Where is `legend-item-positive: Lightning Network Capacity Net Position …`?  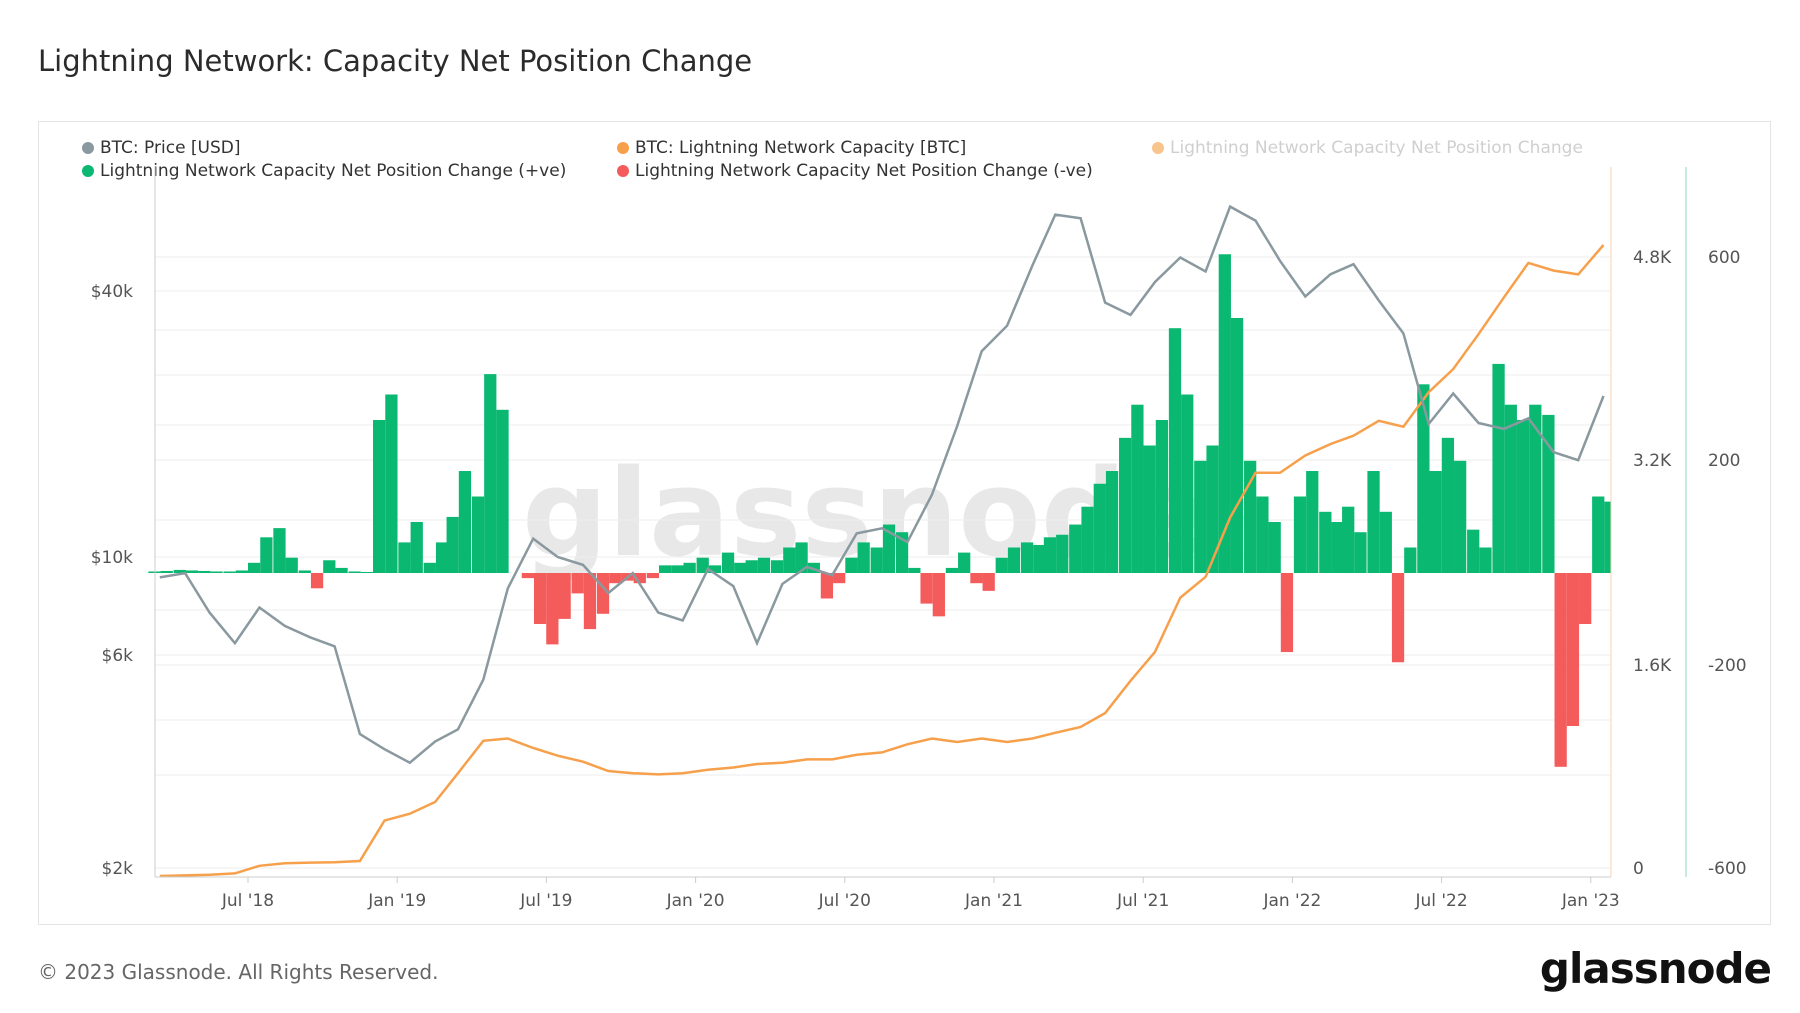 legend-item-positive: Lightning Network Capacity Net Position … is located at coordinates (324, 171).